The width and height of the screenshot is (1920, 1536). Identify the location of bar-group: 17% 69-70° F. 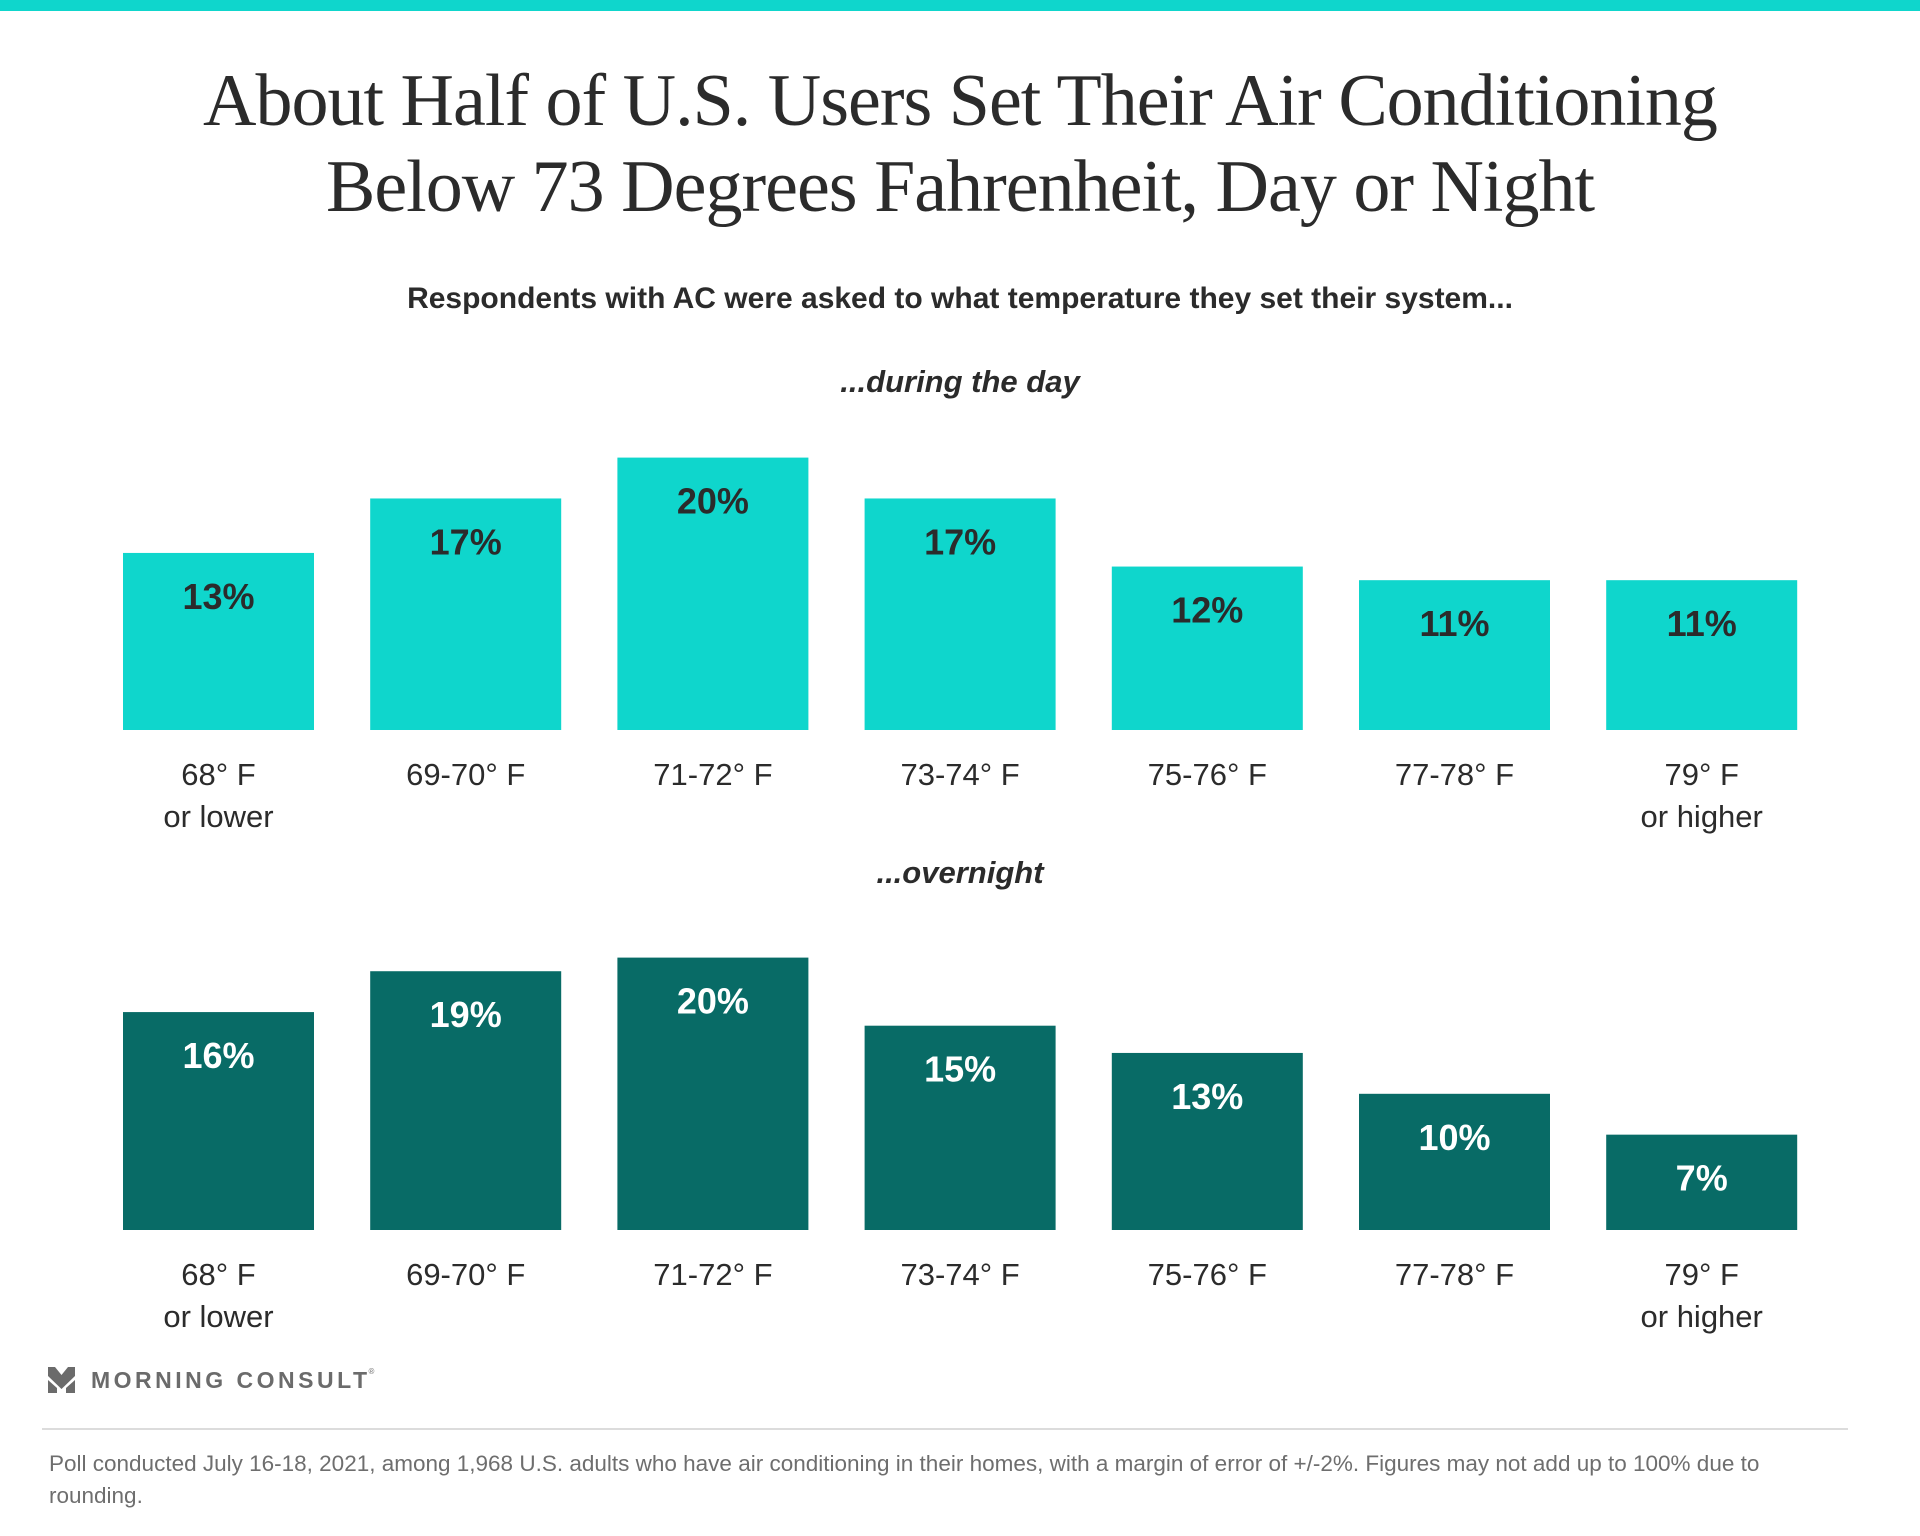
(466, 645).